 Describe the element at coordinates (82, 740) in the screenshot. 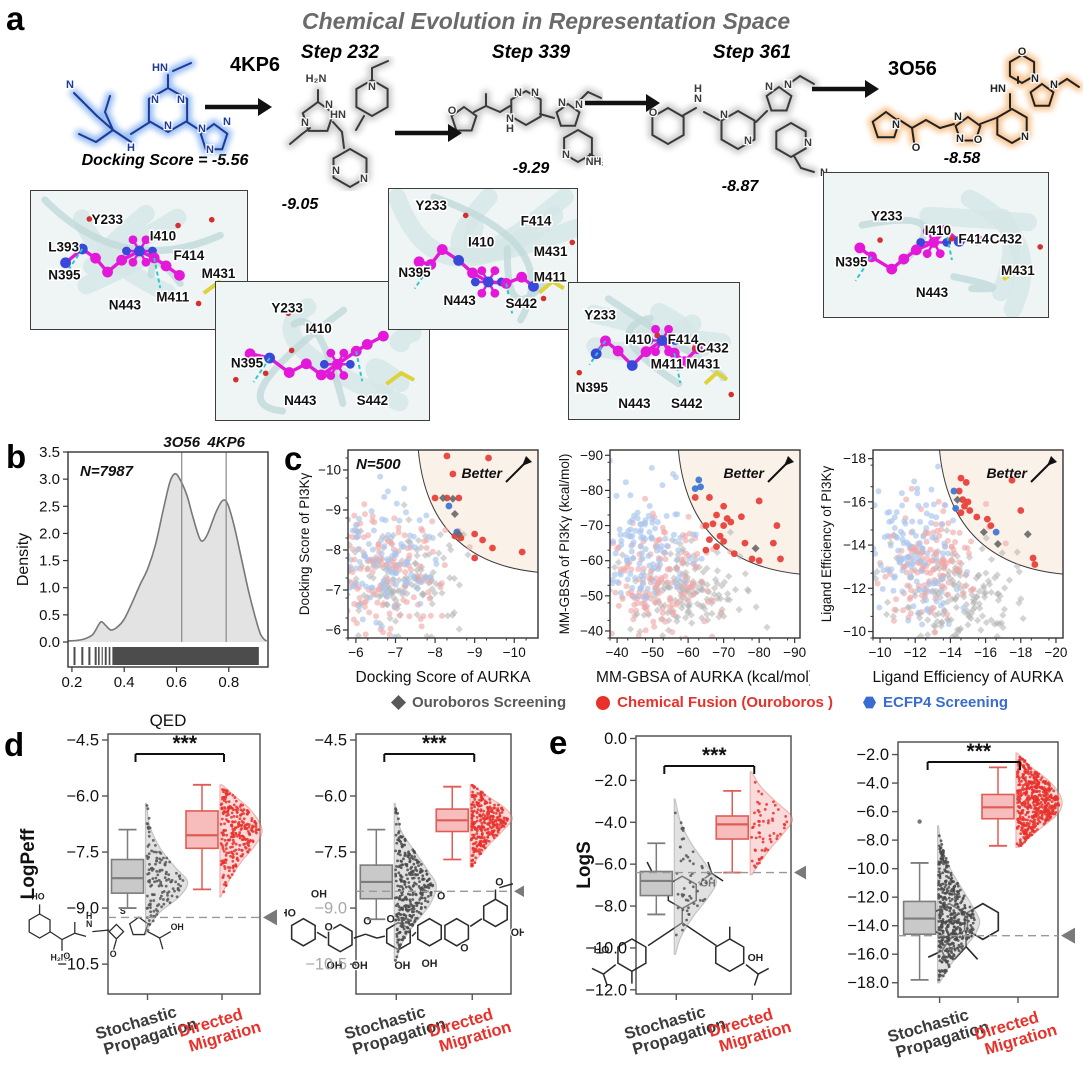

I see `svg-text: −4.5` at that location.